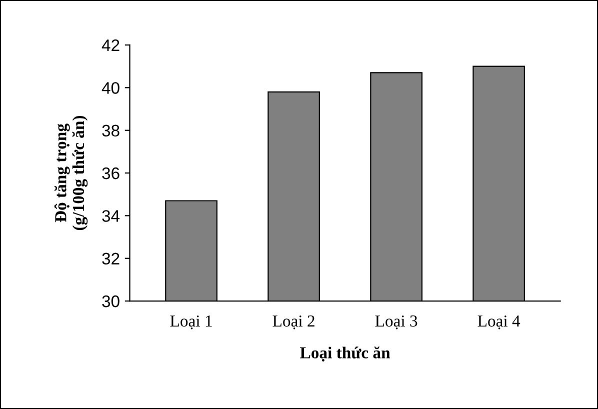 The height and width of the screenshot is (409, 598). Describe the element at coordinates (111, 301) in the screenshot. I see `y-tick-label: 30` at that location.